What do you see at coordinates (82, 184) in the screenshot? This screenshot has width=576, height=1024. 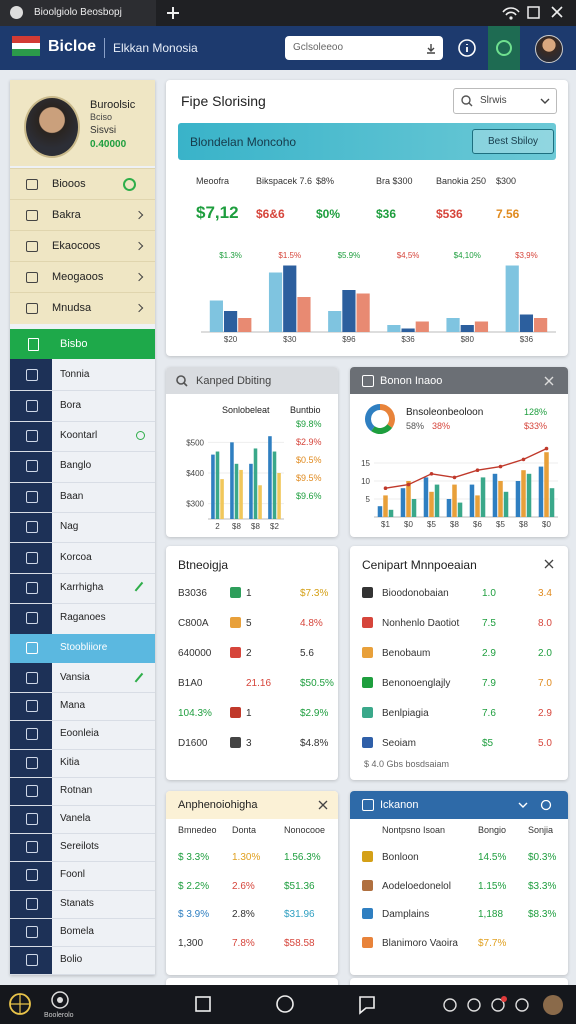 I see `menu-item: Biooos` at bounding box center [82, 184].